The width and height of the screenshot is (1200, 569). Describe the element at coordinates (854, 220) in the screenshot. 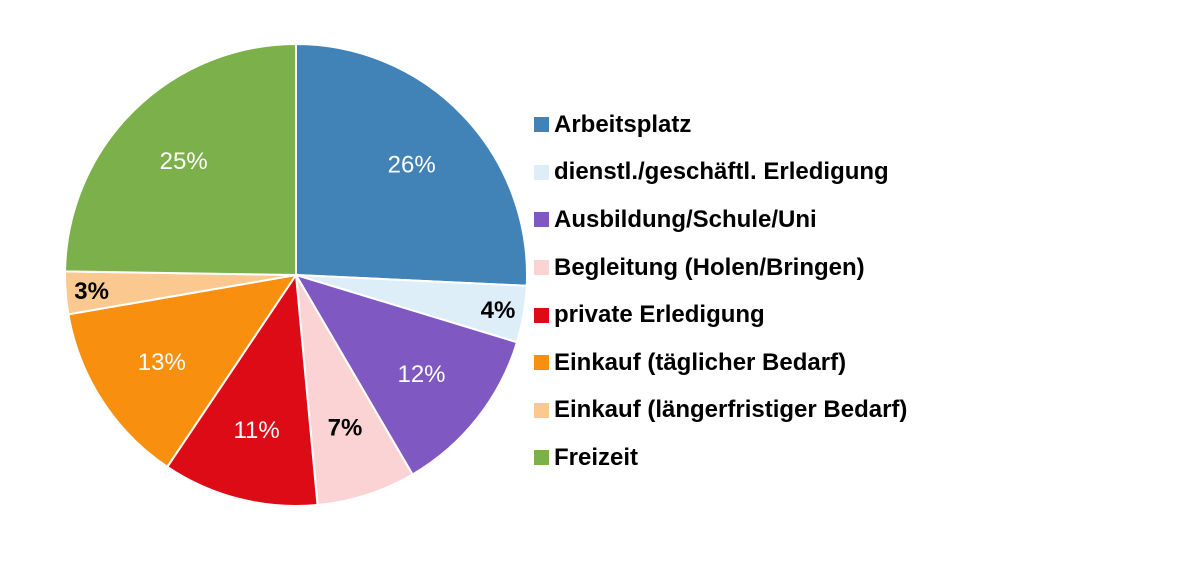

I see `legend-item-ausbildung: Ausbildung/Schule/Uni` at that location.